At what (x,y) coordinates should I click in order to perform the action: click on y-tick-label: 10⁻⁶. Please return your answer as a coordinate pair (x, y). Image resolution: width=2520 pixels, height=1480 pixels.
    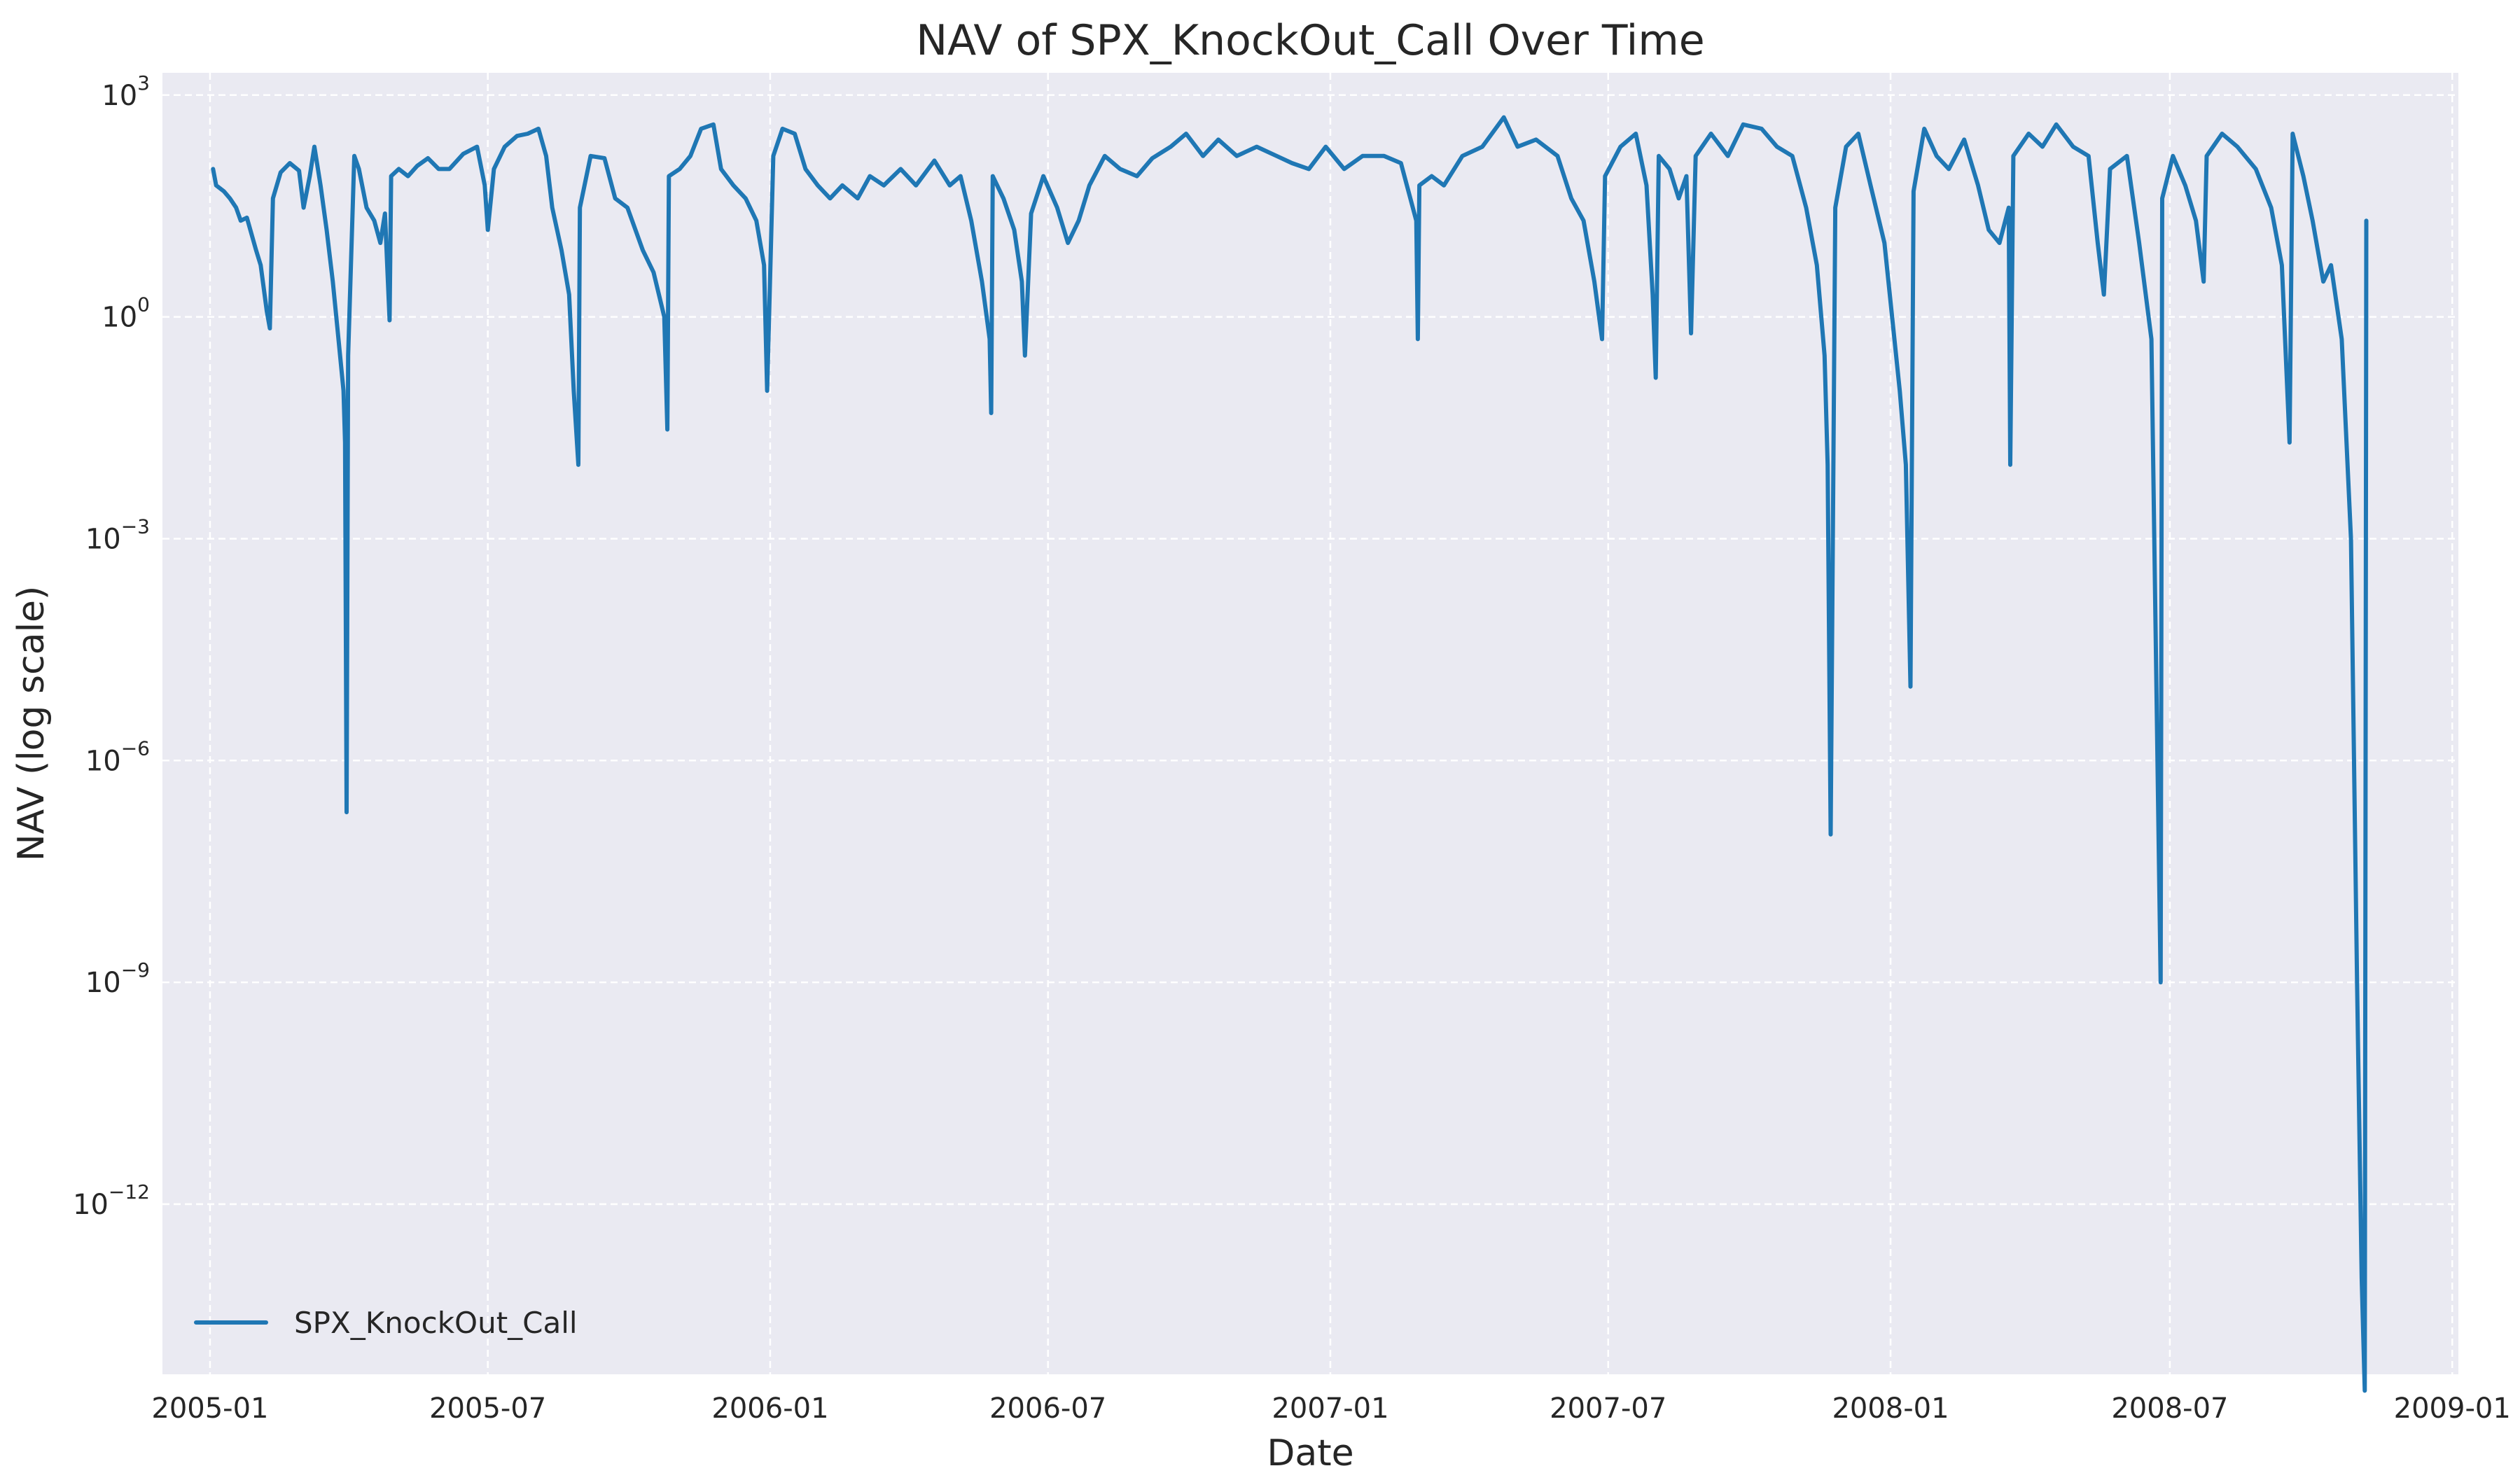
    Looking at the image, I should click on (117, 756).